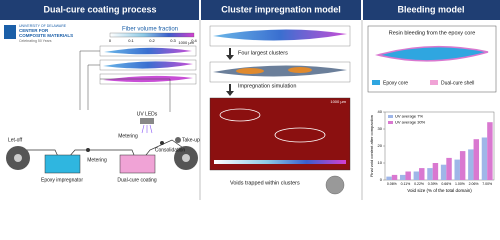  I want to click on header: Bleeding model, so click(430, 9).